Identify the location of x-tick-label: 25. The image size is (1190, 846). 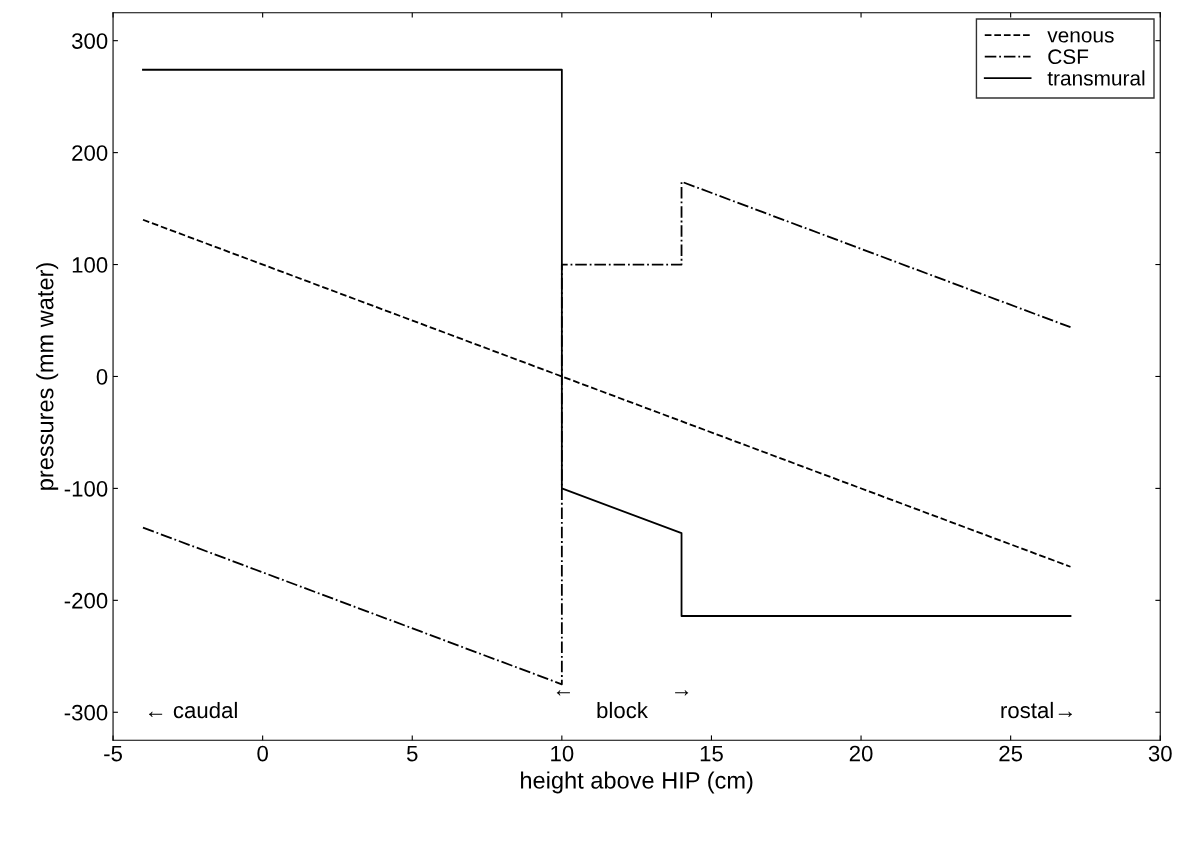
(1011, 753).